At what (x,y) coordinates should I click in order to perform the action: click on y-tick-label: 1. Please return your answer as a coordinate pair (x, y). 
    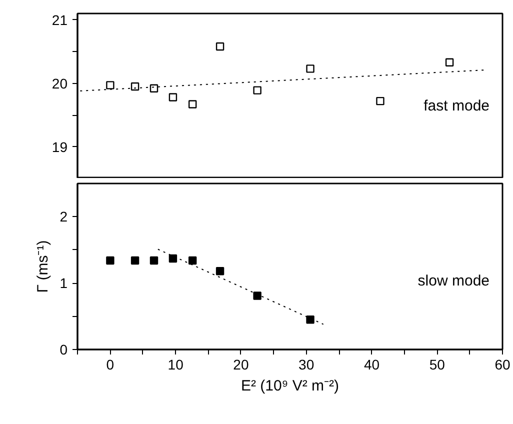
    Looking at the image, I should click on (64, 283).